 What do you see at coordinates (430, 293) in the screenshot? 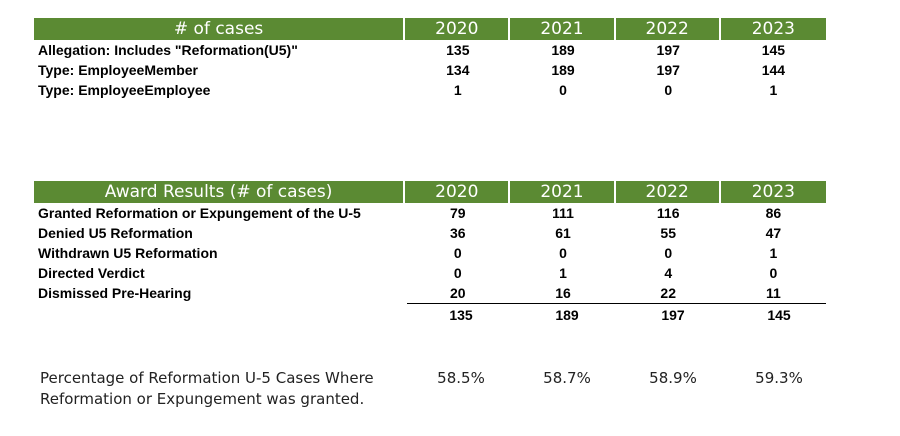
I see `table-row: Dismissed Pre-Hearing 20 16 22 11` at bounding box center [430, 293].